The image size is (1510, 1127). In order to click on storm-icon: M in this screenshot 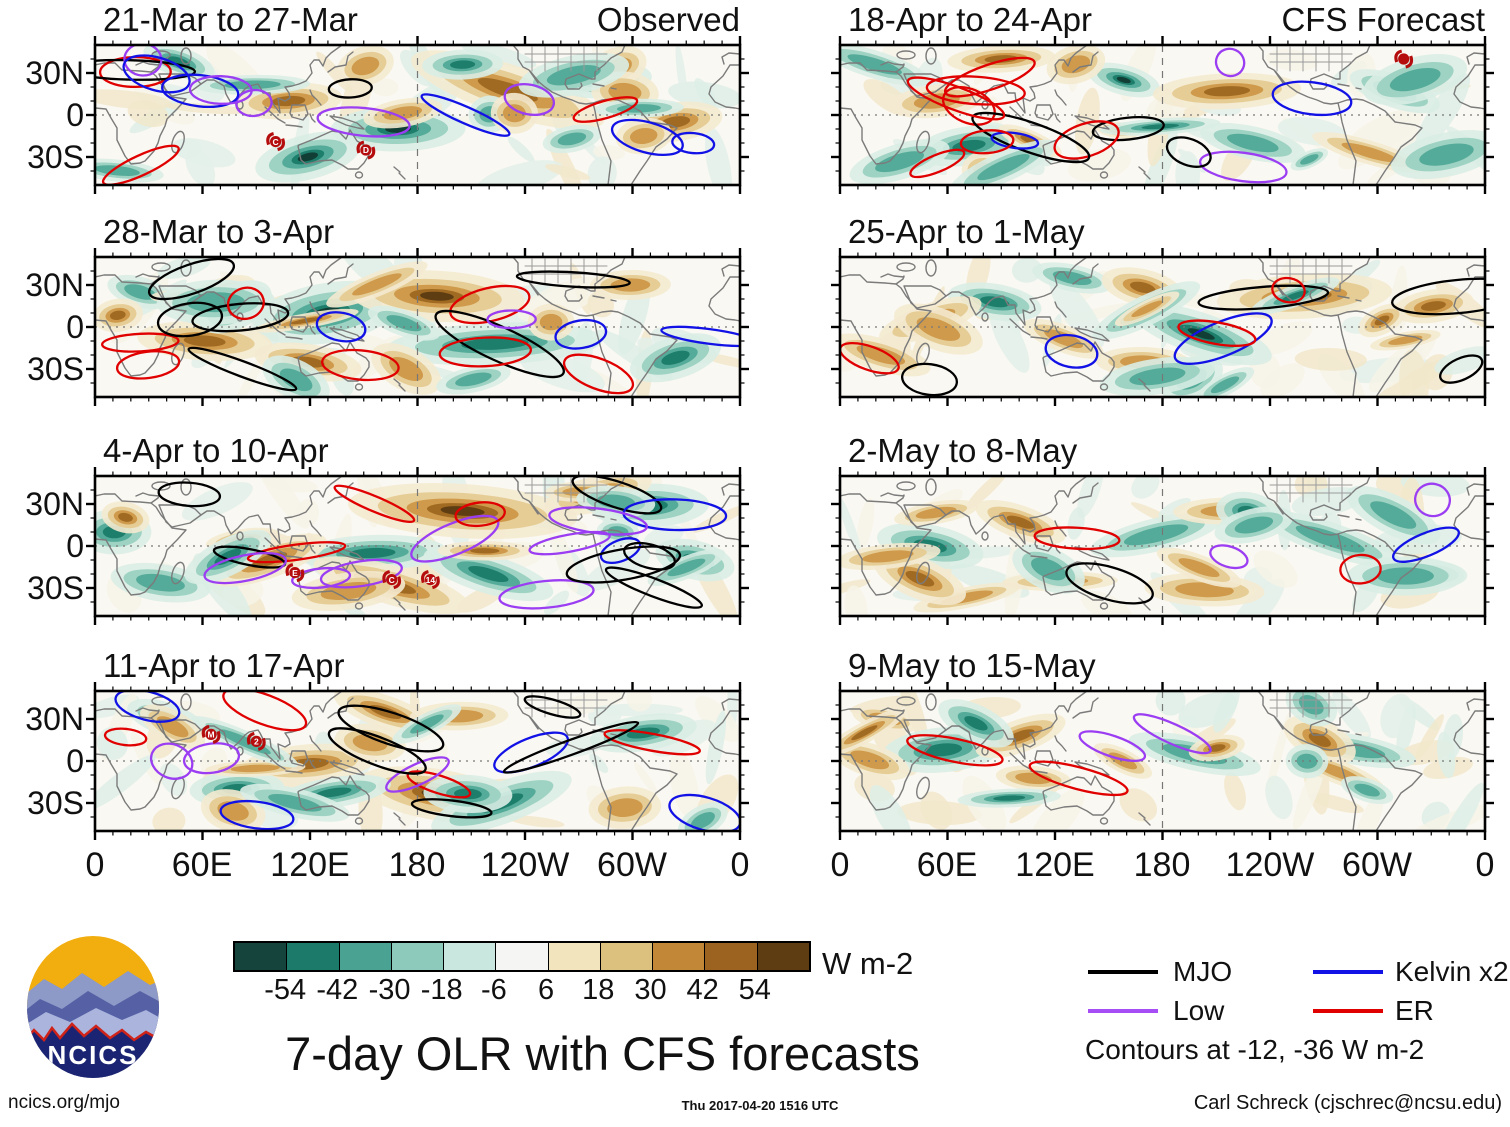, I will do `click(211, 734)`.